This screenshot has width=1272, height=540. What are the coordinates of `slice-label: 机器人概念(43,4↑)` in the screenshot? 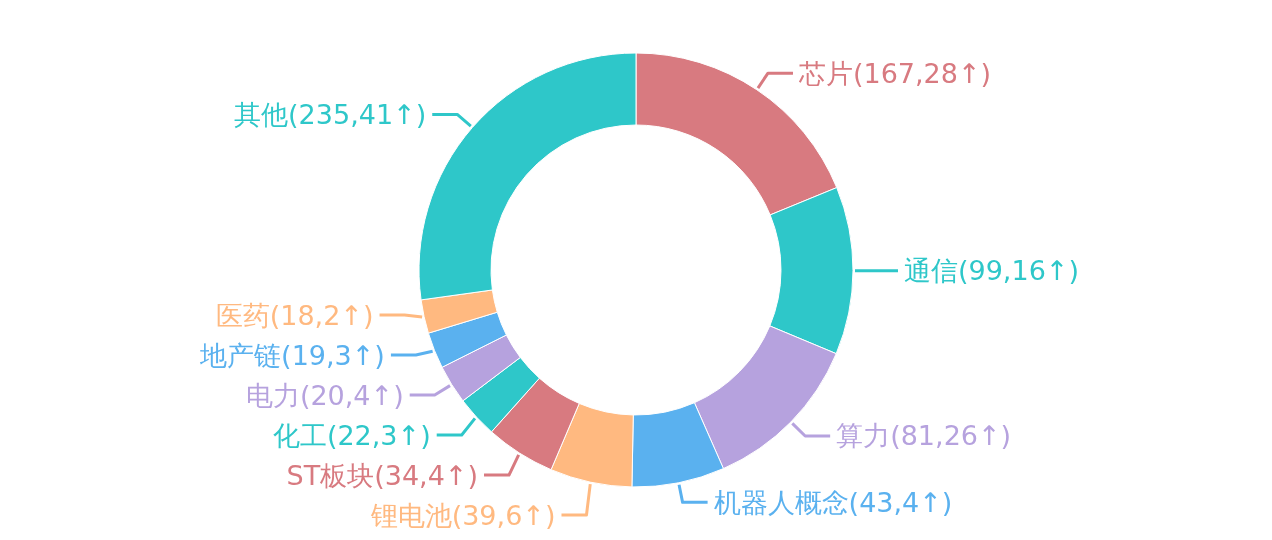 It's located at (833, 502).